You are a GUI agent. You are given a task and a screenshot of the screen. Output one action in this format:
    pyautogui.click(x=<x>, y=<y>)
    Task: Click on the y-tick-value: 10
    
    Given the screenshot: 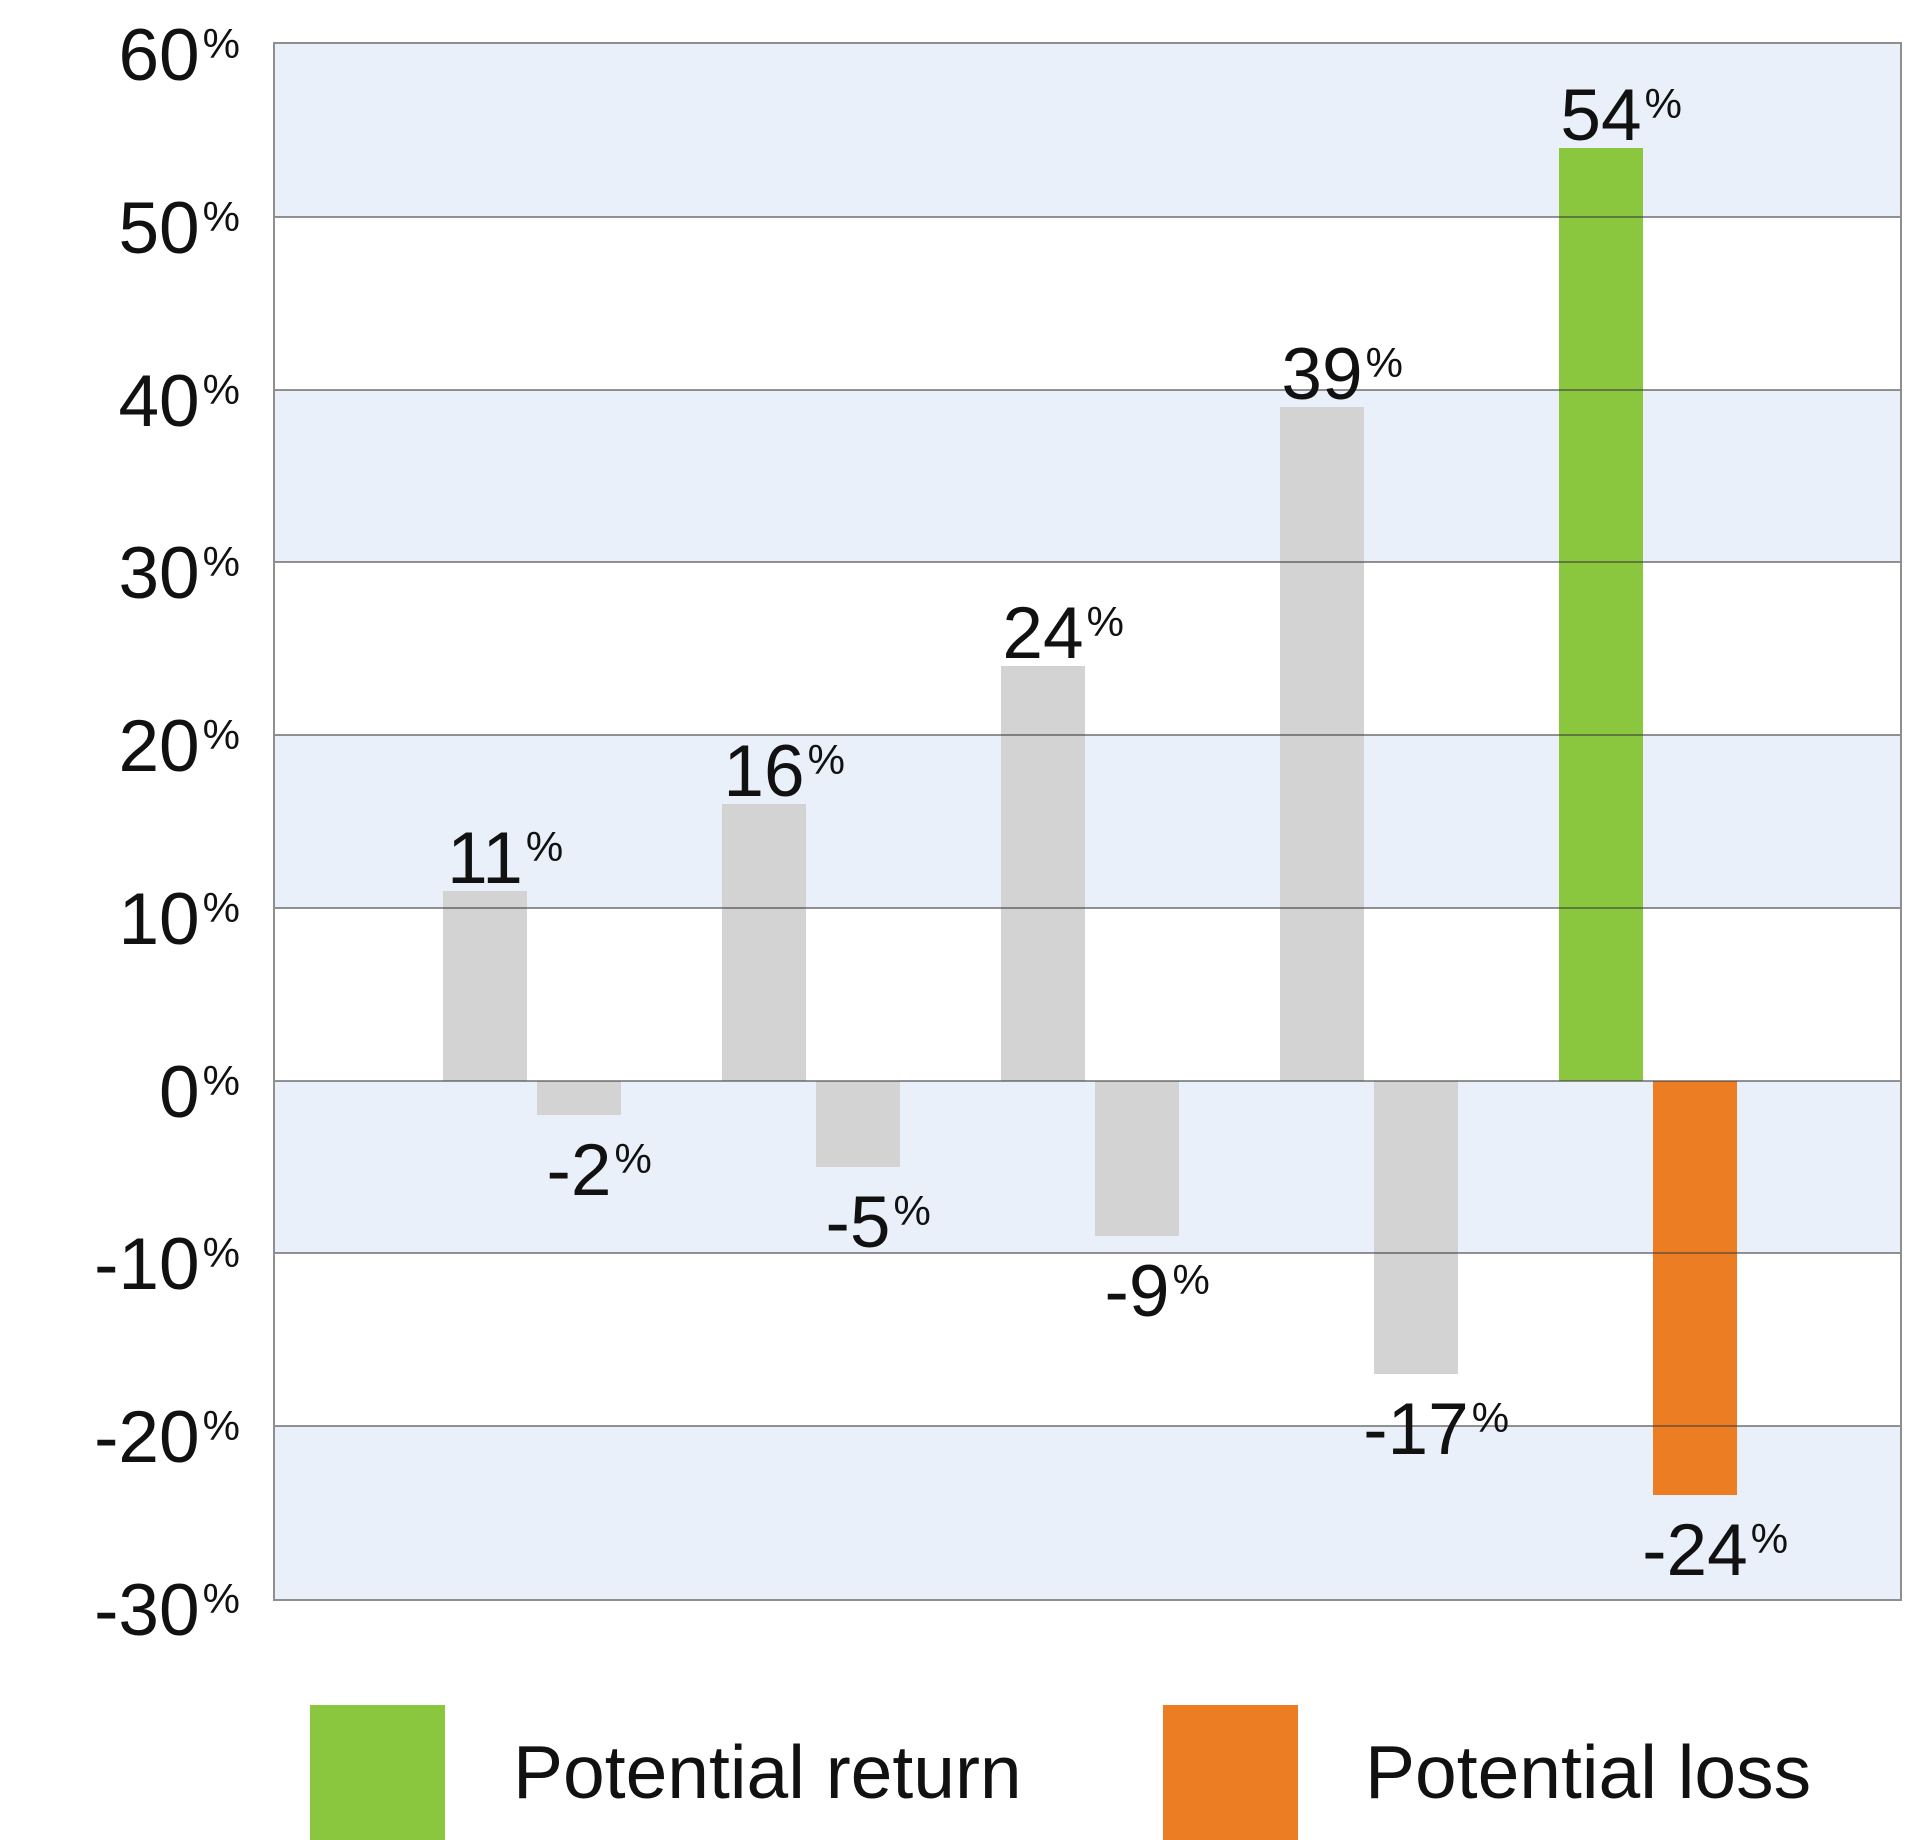 What is the action you would take?
    pyautogui.click(x=159, y=919)
    